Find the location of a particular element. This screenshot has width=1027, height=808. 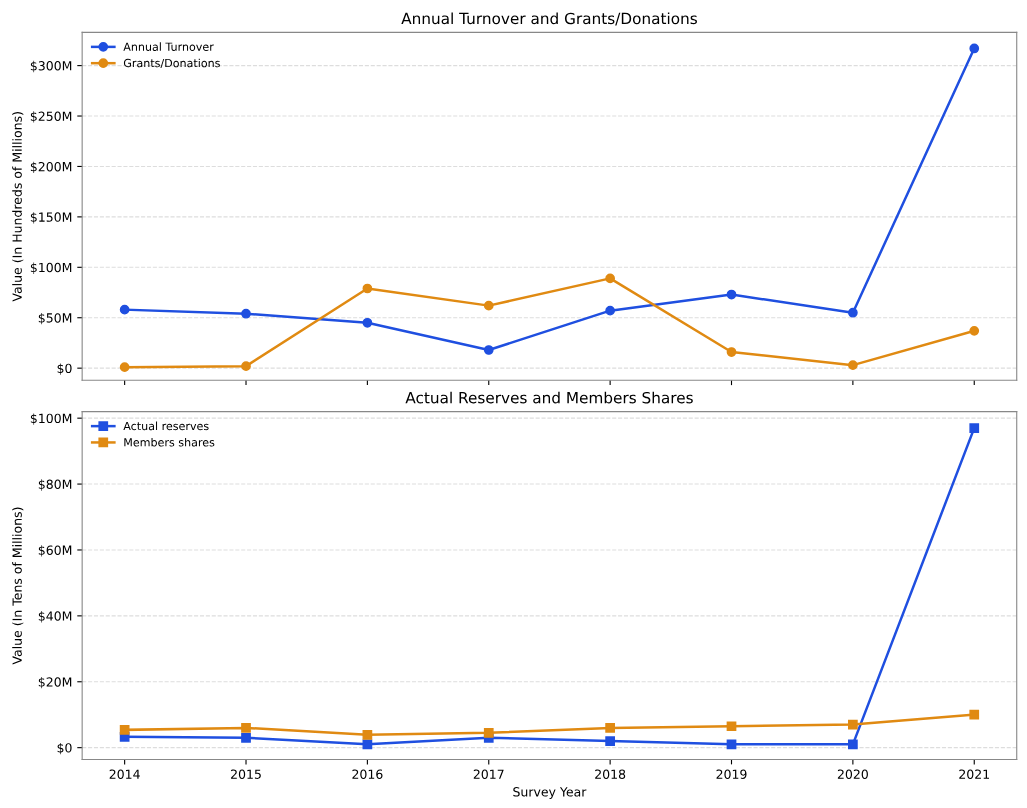

x-axis-title: Survey Year is located at coordinates (550, 793).